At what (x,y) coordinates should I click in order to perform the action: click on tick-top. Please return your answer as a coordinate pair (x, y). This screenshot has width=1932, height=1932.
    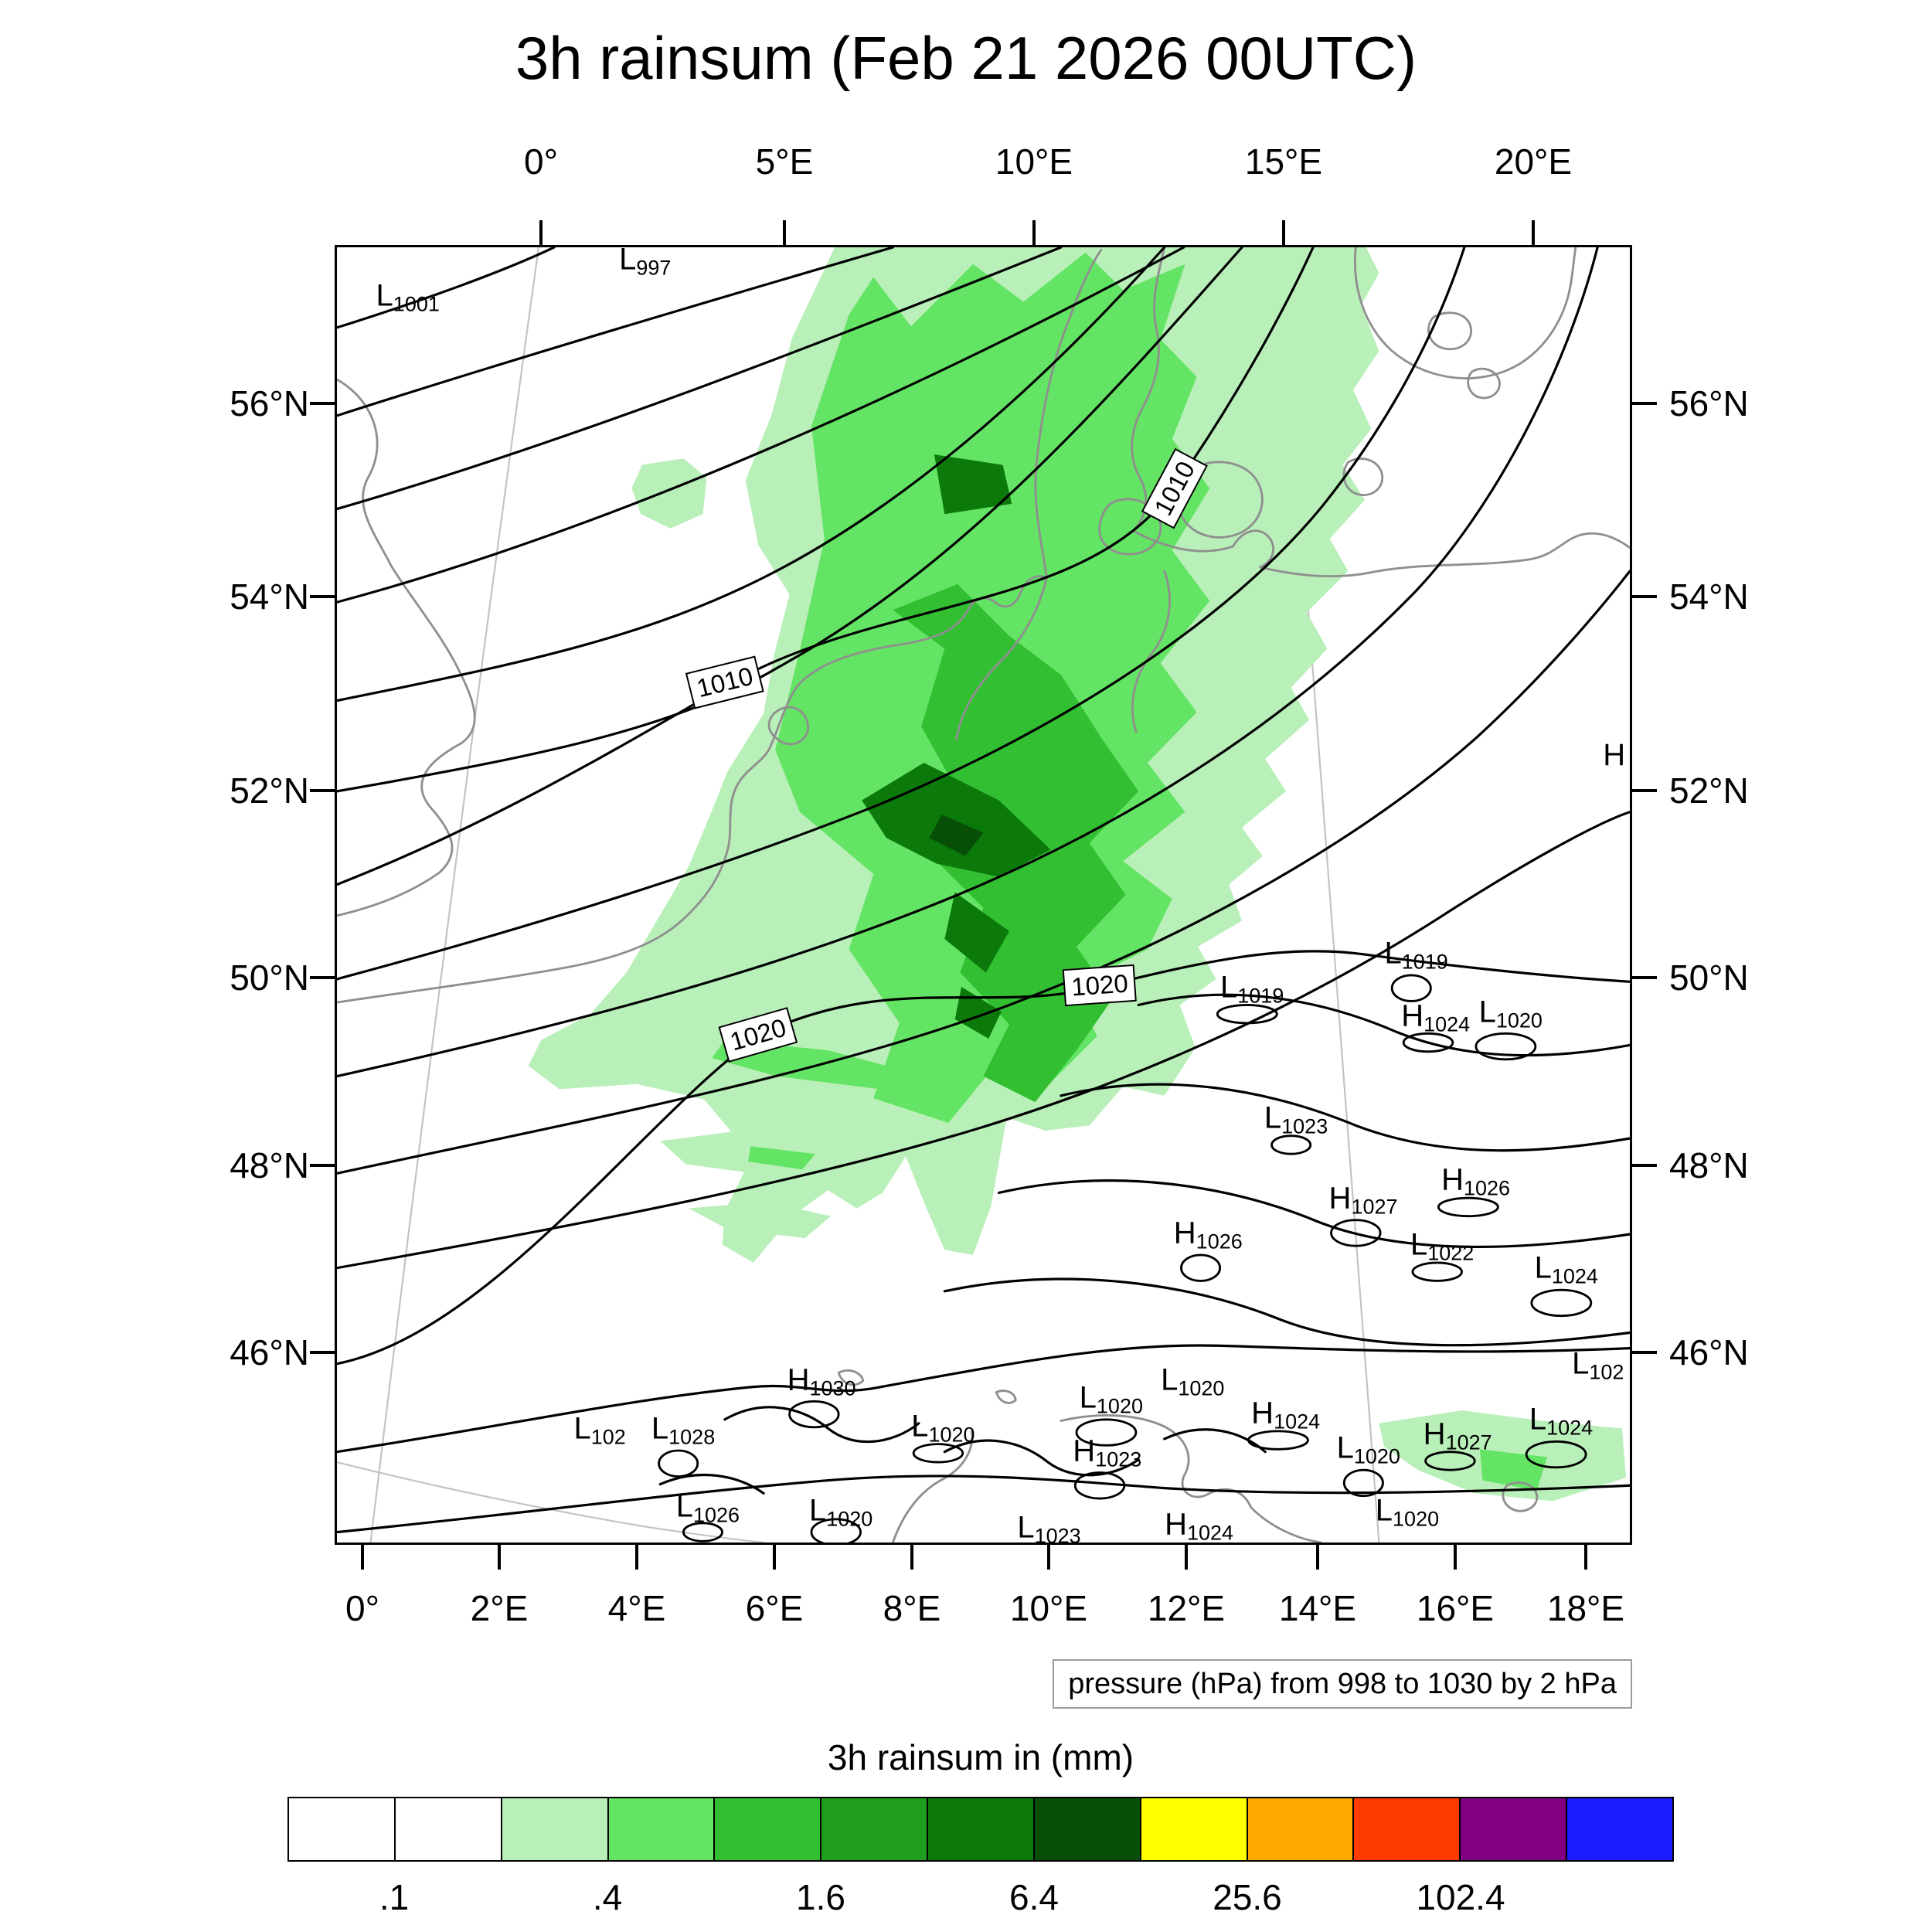
    Looking at the image, I should click on (541, 232).